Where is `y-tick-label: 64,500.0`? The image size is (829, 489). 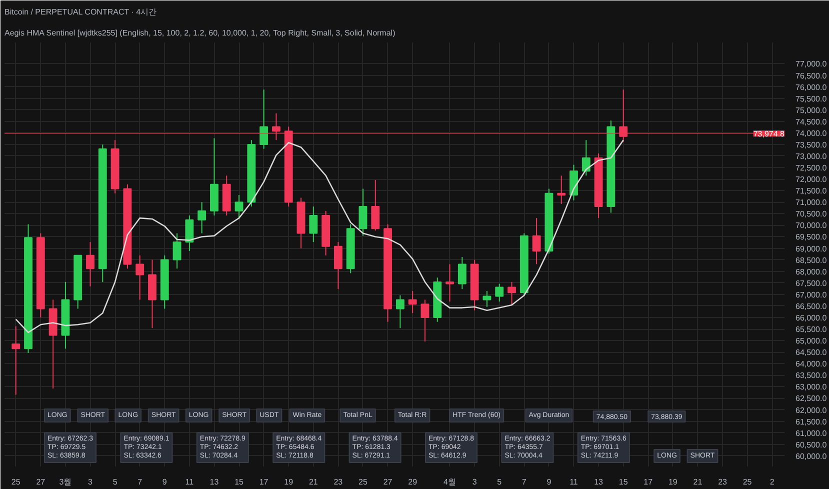
y-tick-label: 64,500.0 is located at coordinates (812, 353).